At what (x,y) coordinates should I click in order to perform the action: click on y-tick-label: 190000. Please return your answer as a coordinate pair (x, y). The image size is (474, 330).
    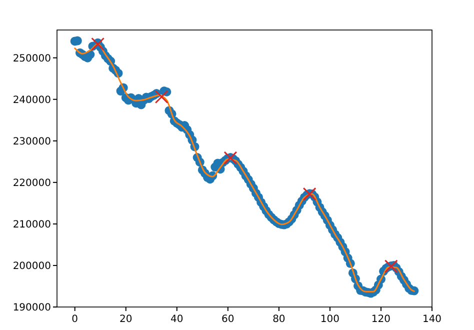
    Looking at the image, I should click on (31, 308).